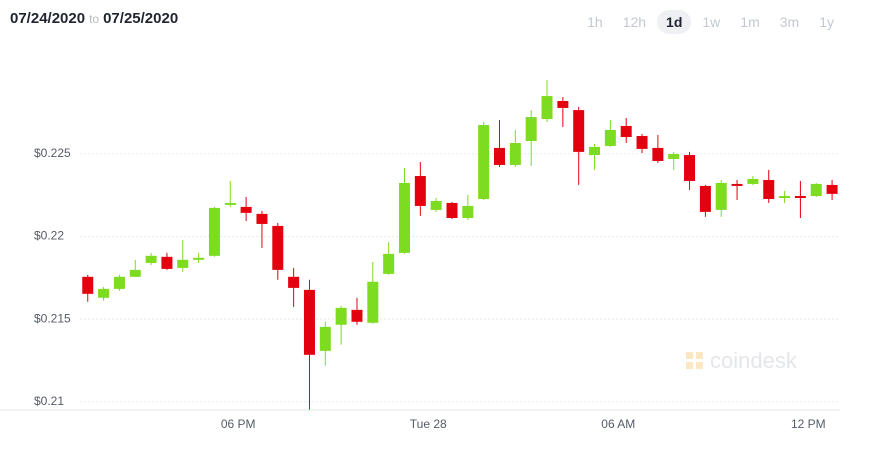 The height and width of the screenshot is (450, 869). What do you see at coordinates (428, 424) in the screenshot?
I see `x-tick-label: Tue 28` at bounding box center [428, 424].